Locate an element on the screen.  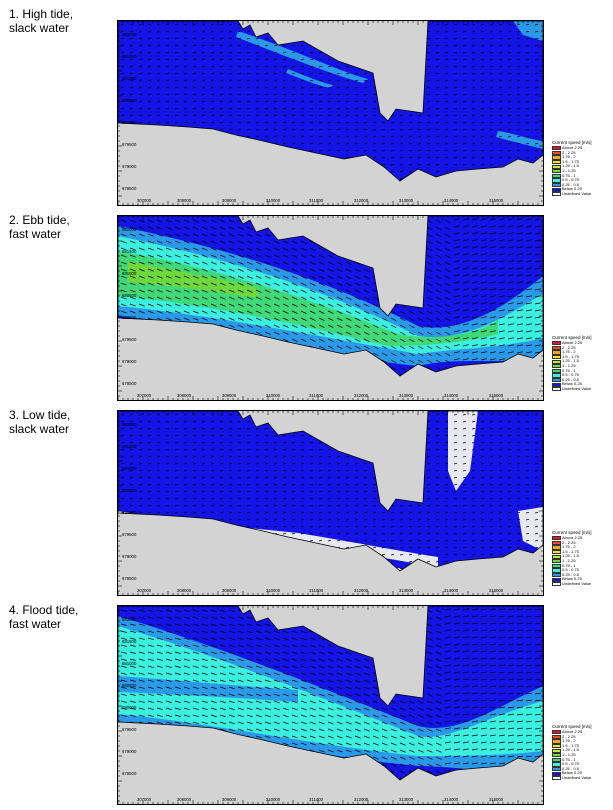
legend-item: 0.75 - 1 is located at coordinates (578, 566).